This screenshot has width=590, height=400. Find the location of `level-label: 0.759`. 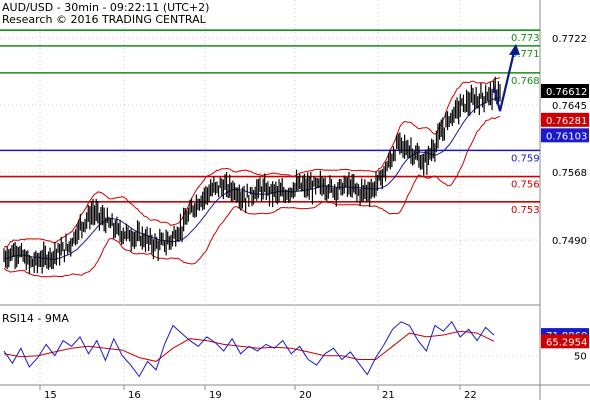

level-label: 0.759 is located at coordinates (525, 158).